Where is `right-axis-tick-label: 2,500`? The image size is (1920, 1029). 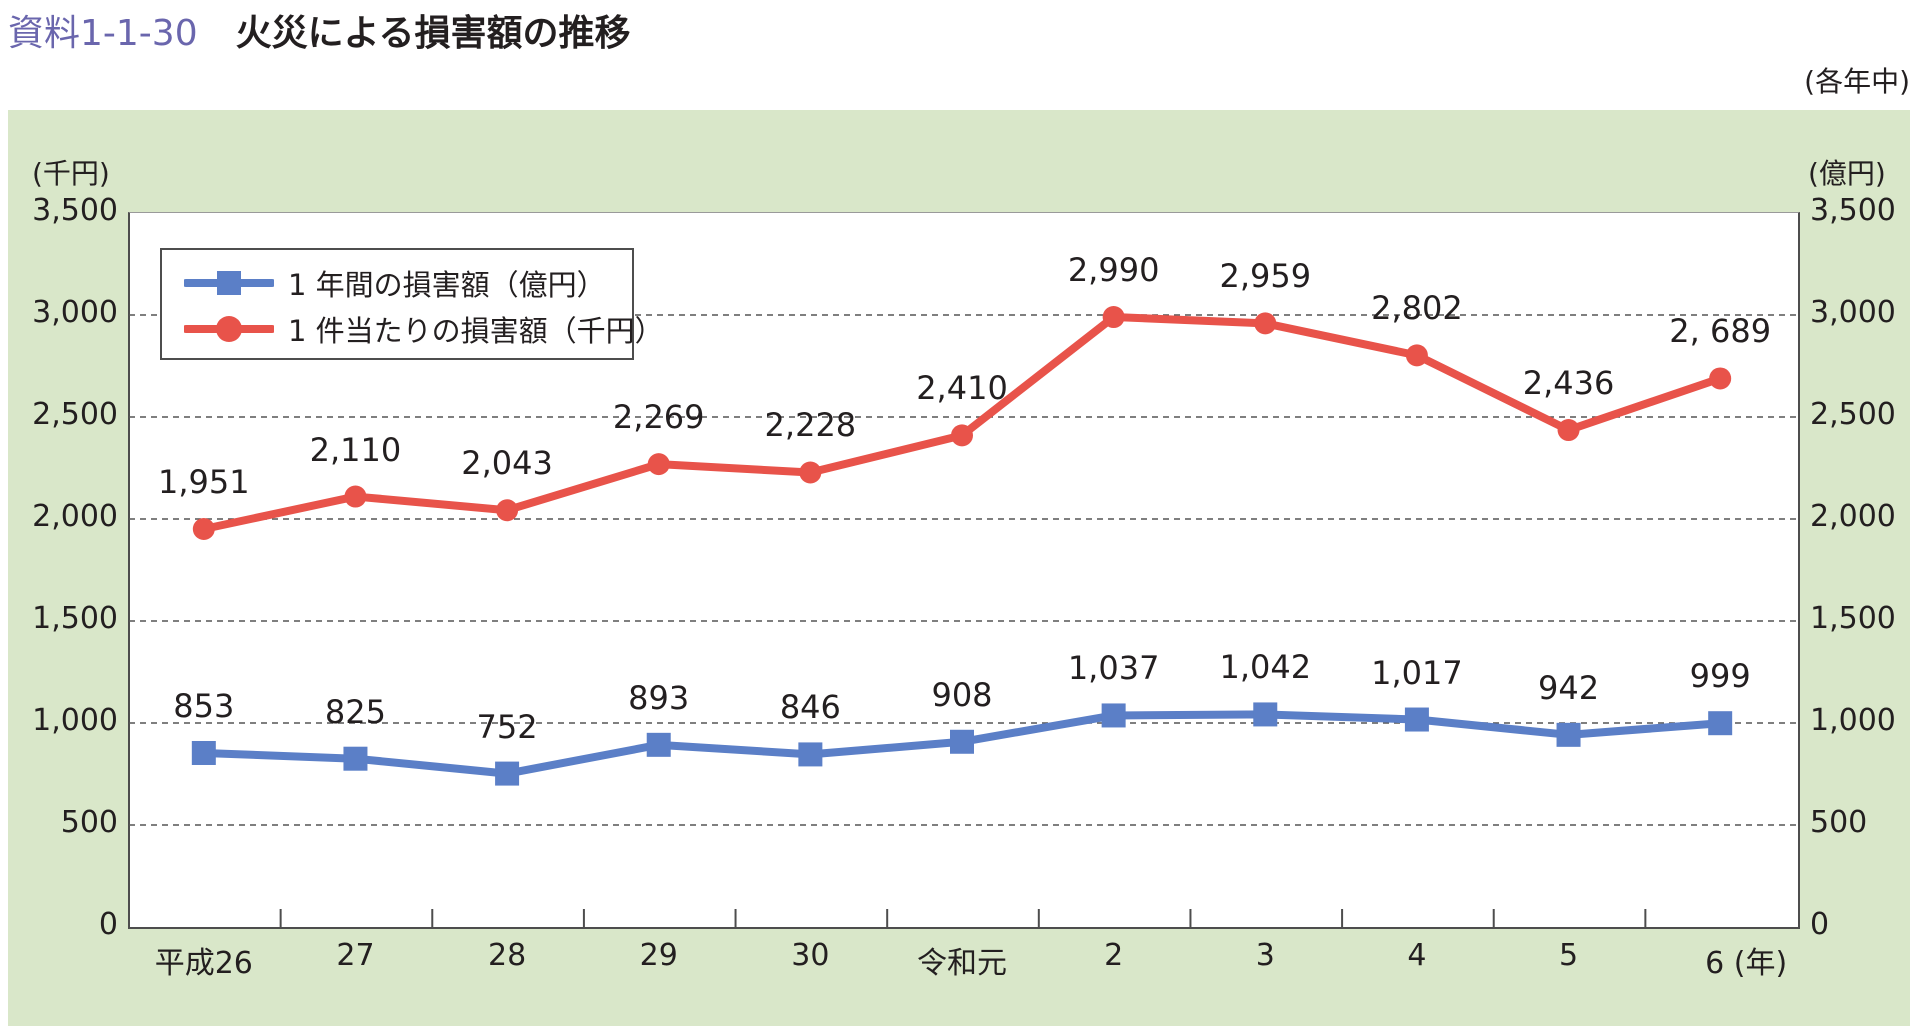 right-axis-tick-label: 2,500 is located at coordinates (1853, 414).